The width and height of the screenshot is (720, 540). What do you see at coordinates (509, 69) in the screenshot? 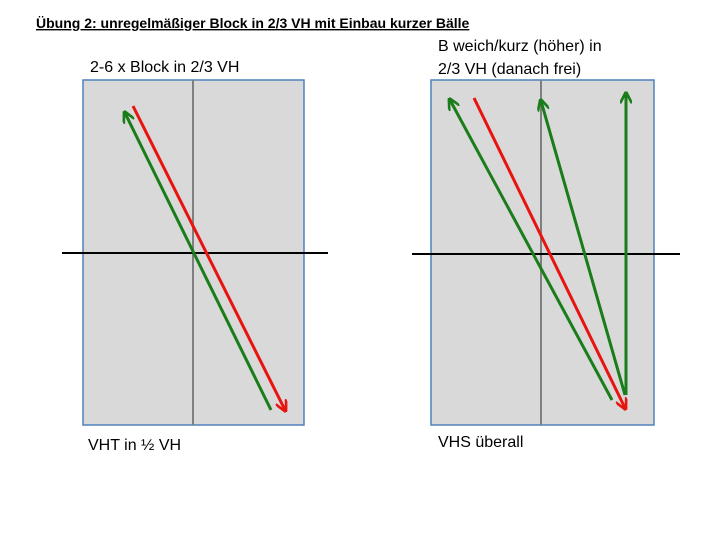
I see `court-label: 2/3 VH (danach frei)` at bounding box center [509, 69].